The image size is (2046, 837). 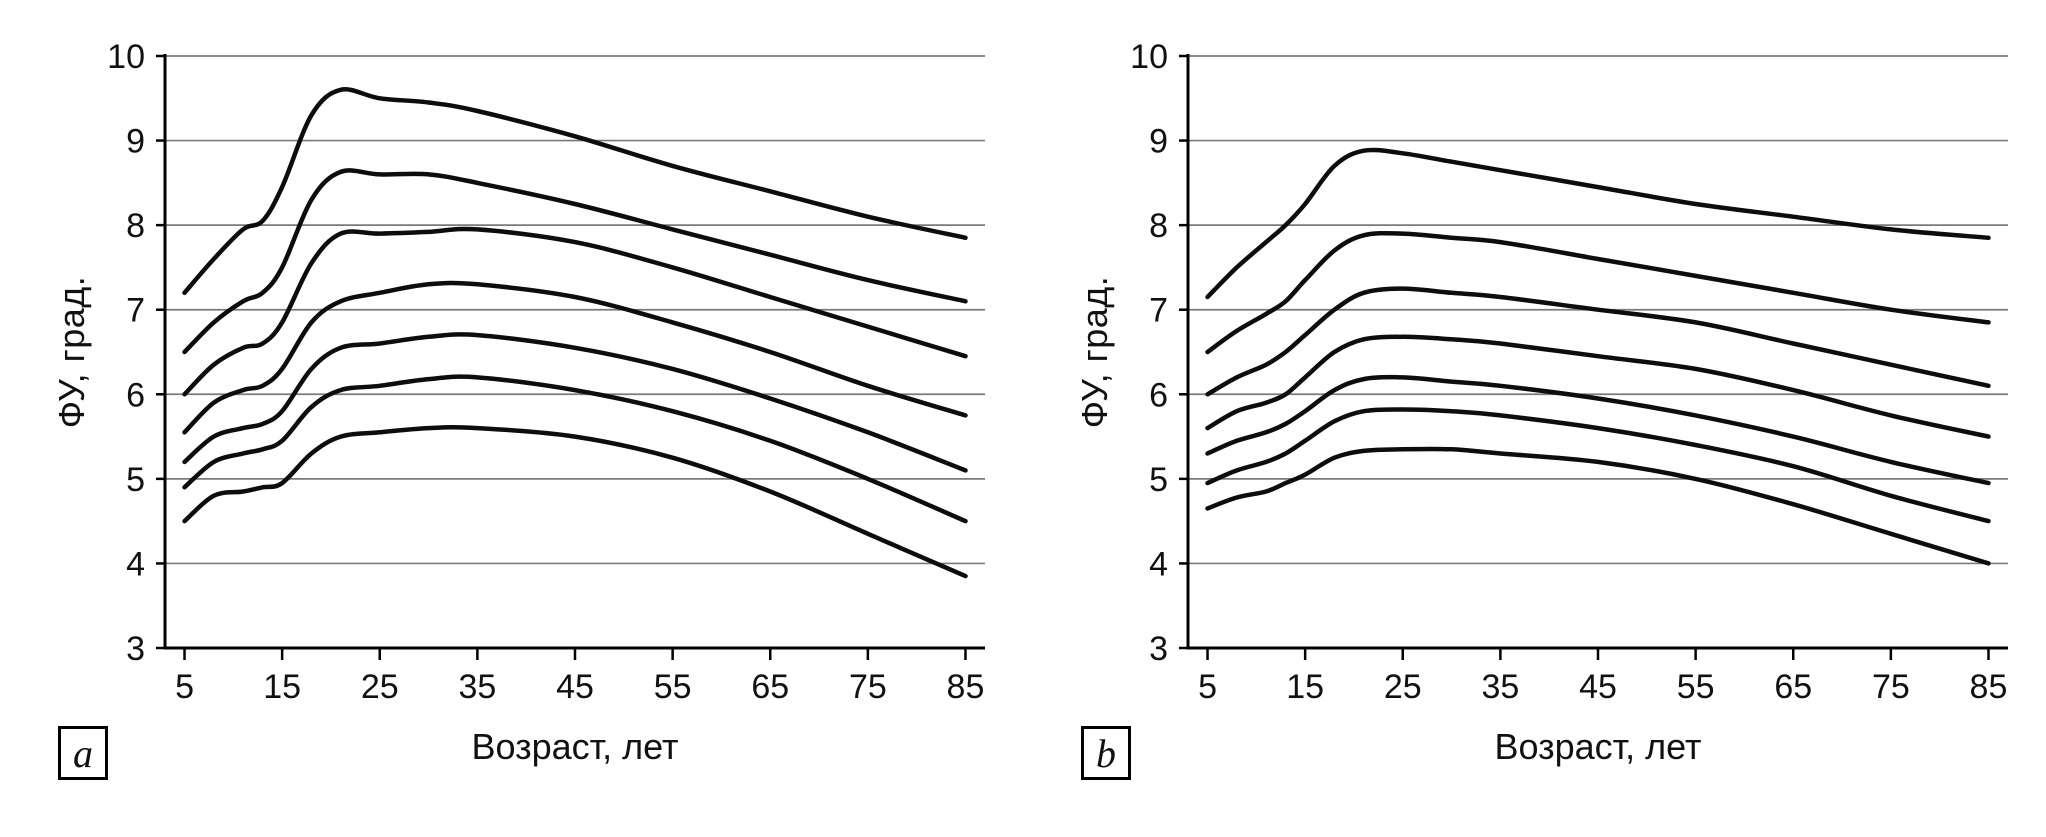 What do you see at coordinates (1598, 746) in the screenshot?
I see `x-axis-title-b: Возраст, лет` at bounding box center [1598, 746].